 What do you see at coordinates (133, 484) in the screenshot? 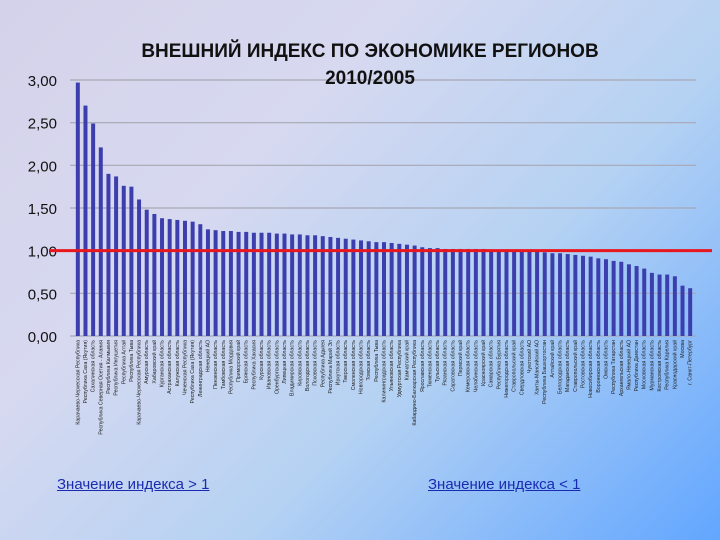
I see `legend-link-above-one: Значение индекса > 1` at bounding box center [133, 484].